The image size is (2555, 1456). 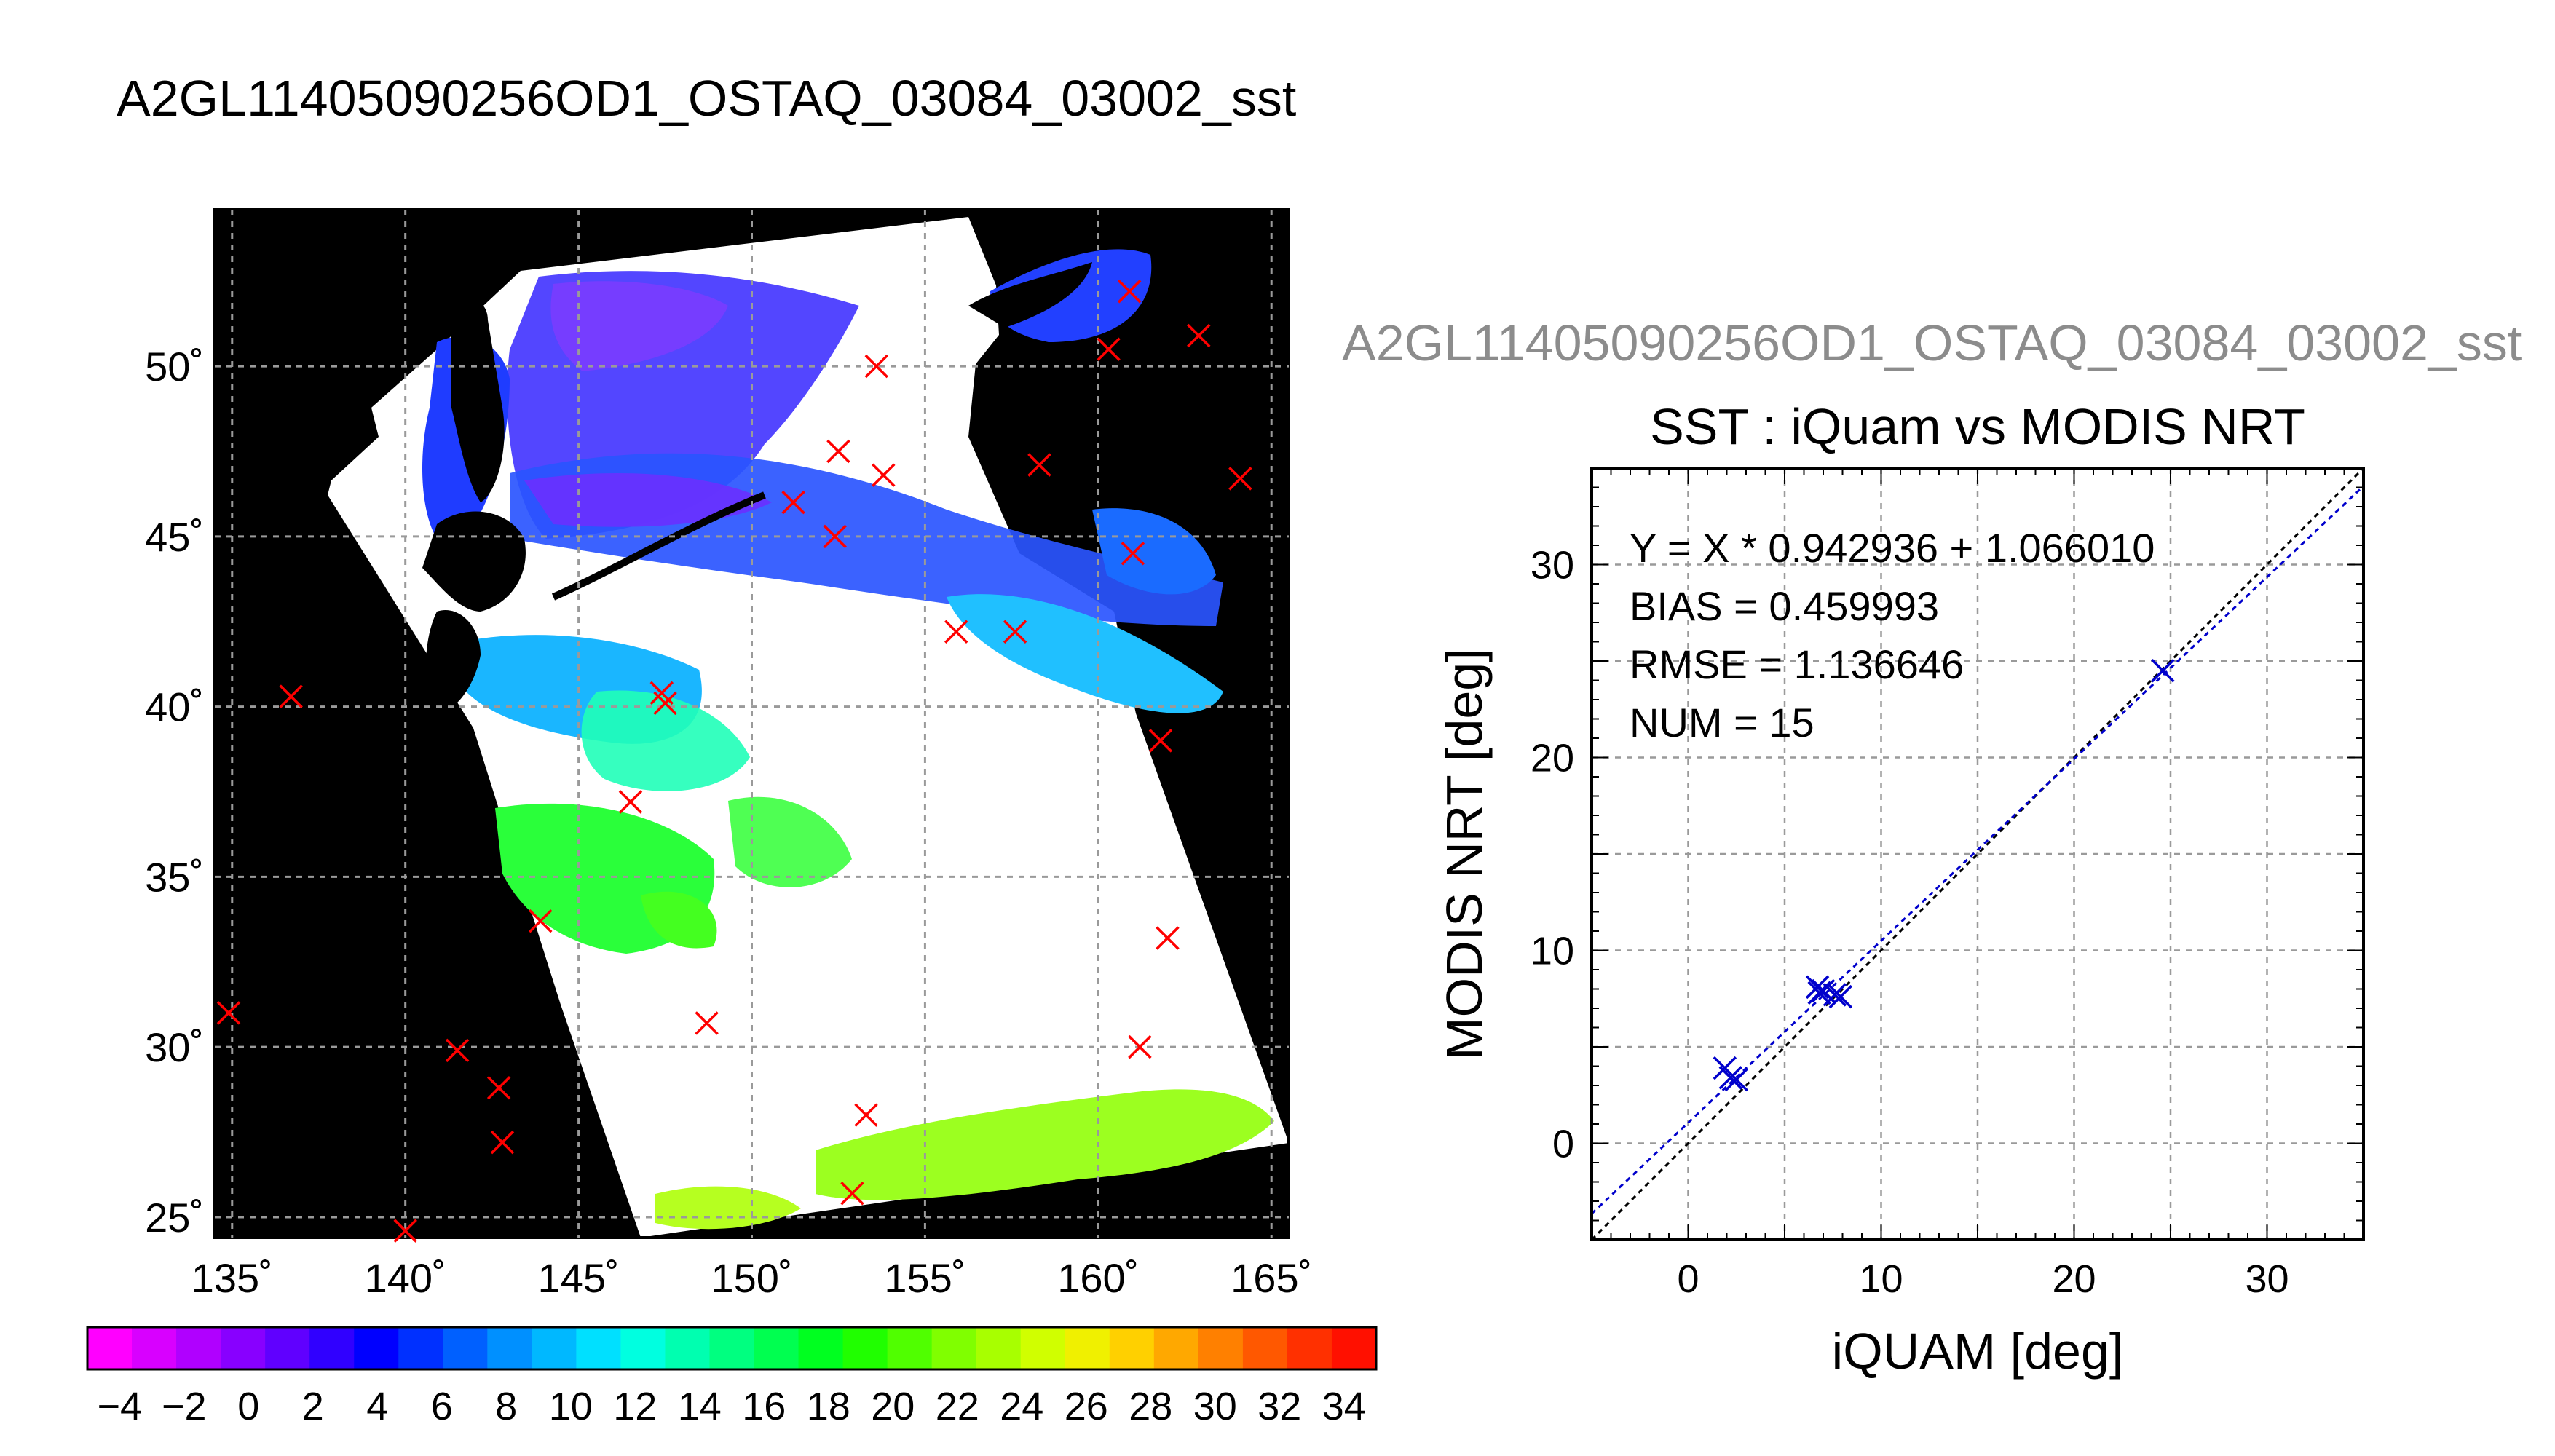 What do you see at coordinates (1045, 1144) in the screenshot?
I see `sst-patch-yellowgreen` at bounding box center [1045, 1144].